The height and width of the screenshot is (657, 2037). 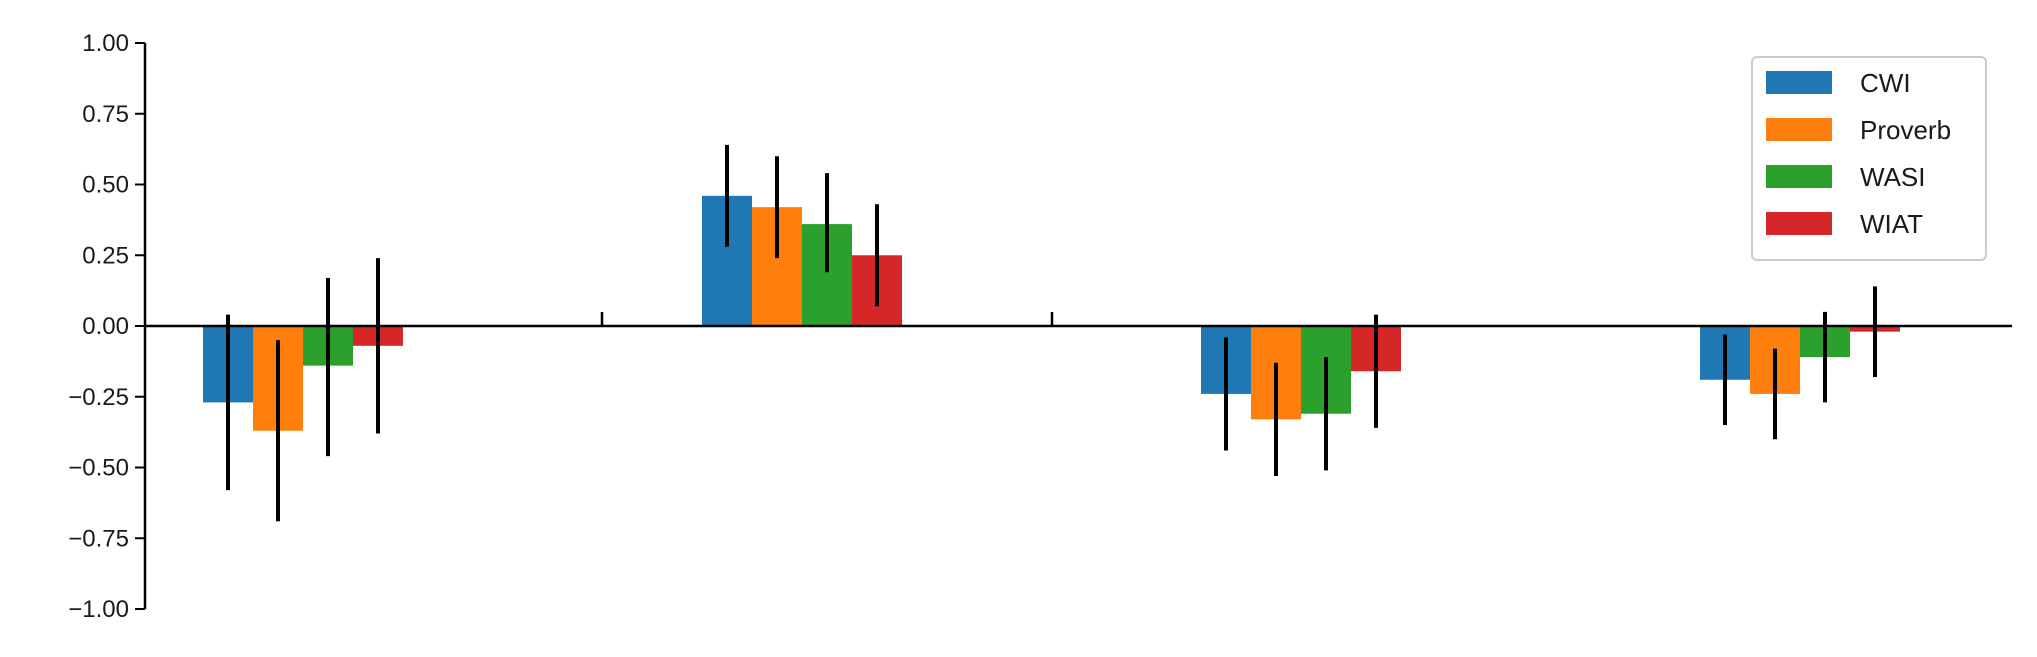 I want to click on legend: CWI Proverb WASI WIAT, so click(x=1869, y=158).